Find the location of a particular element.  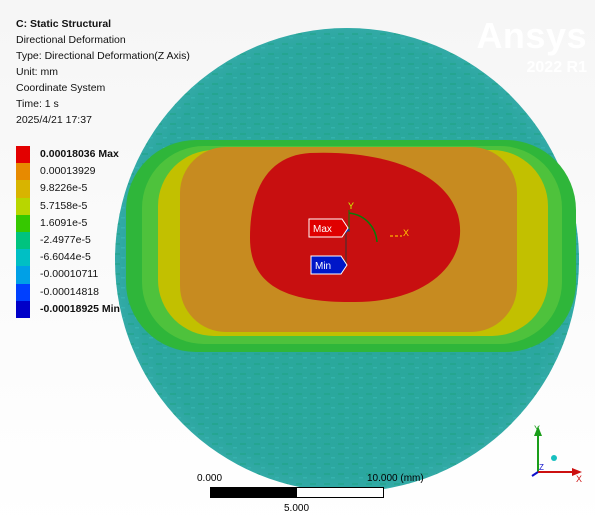

contour-band-red is located at coordinates (355, 227).